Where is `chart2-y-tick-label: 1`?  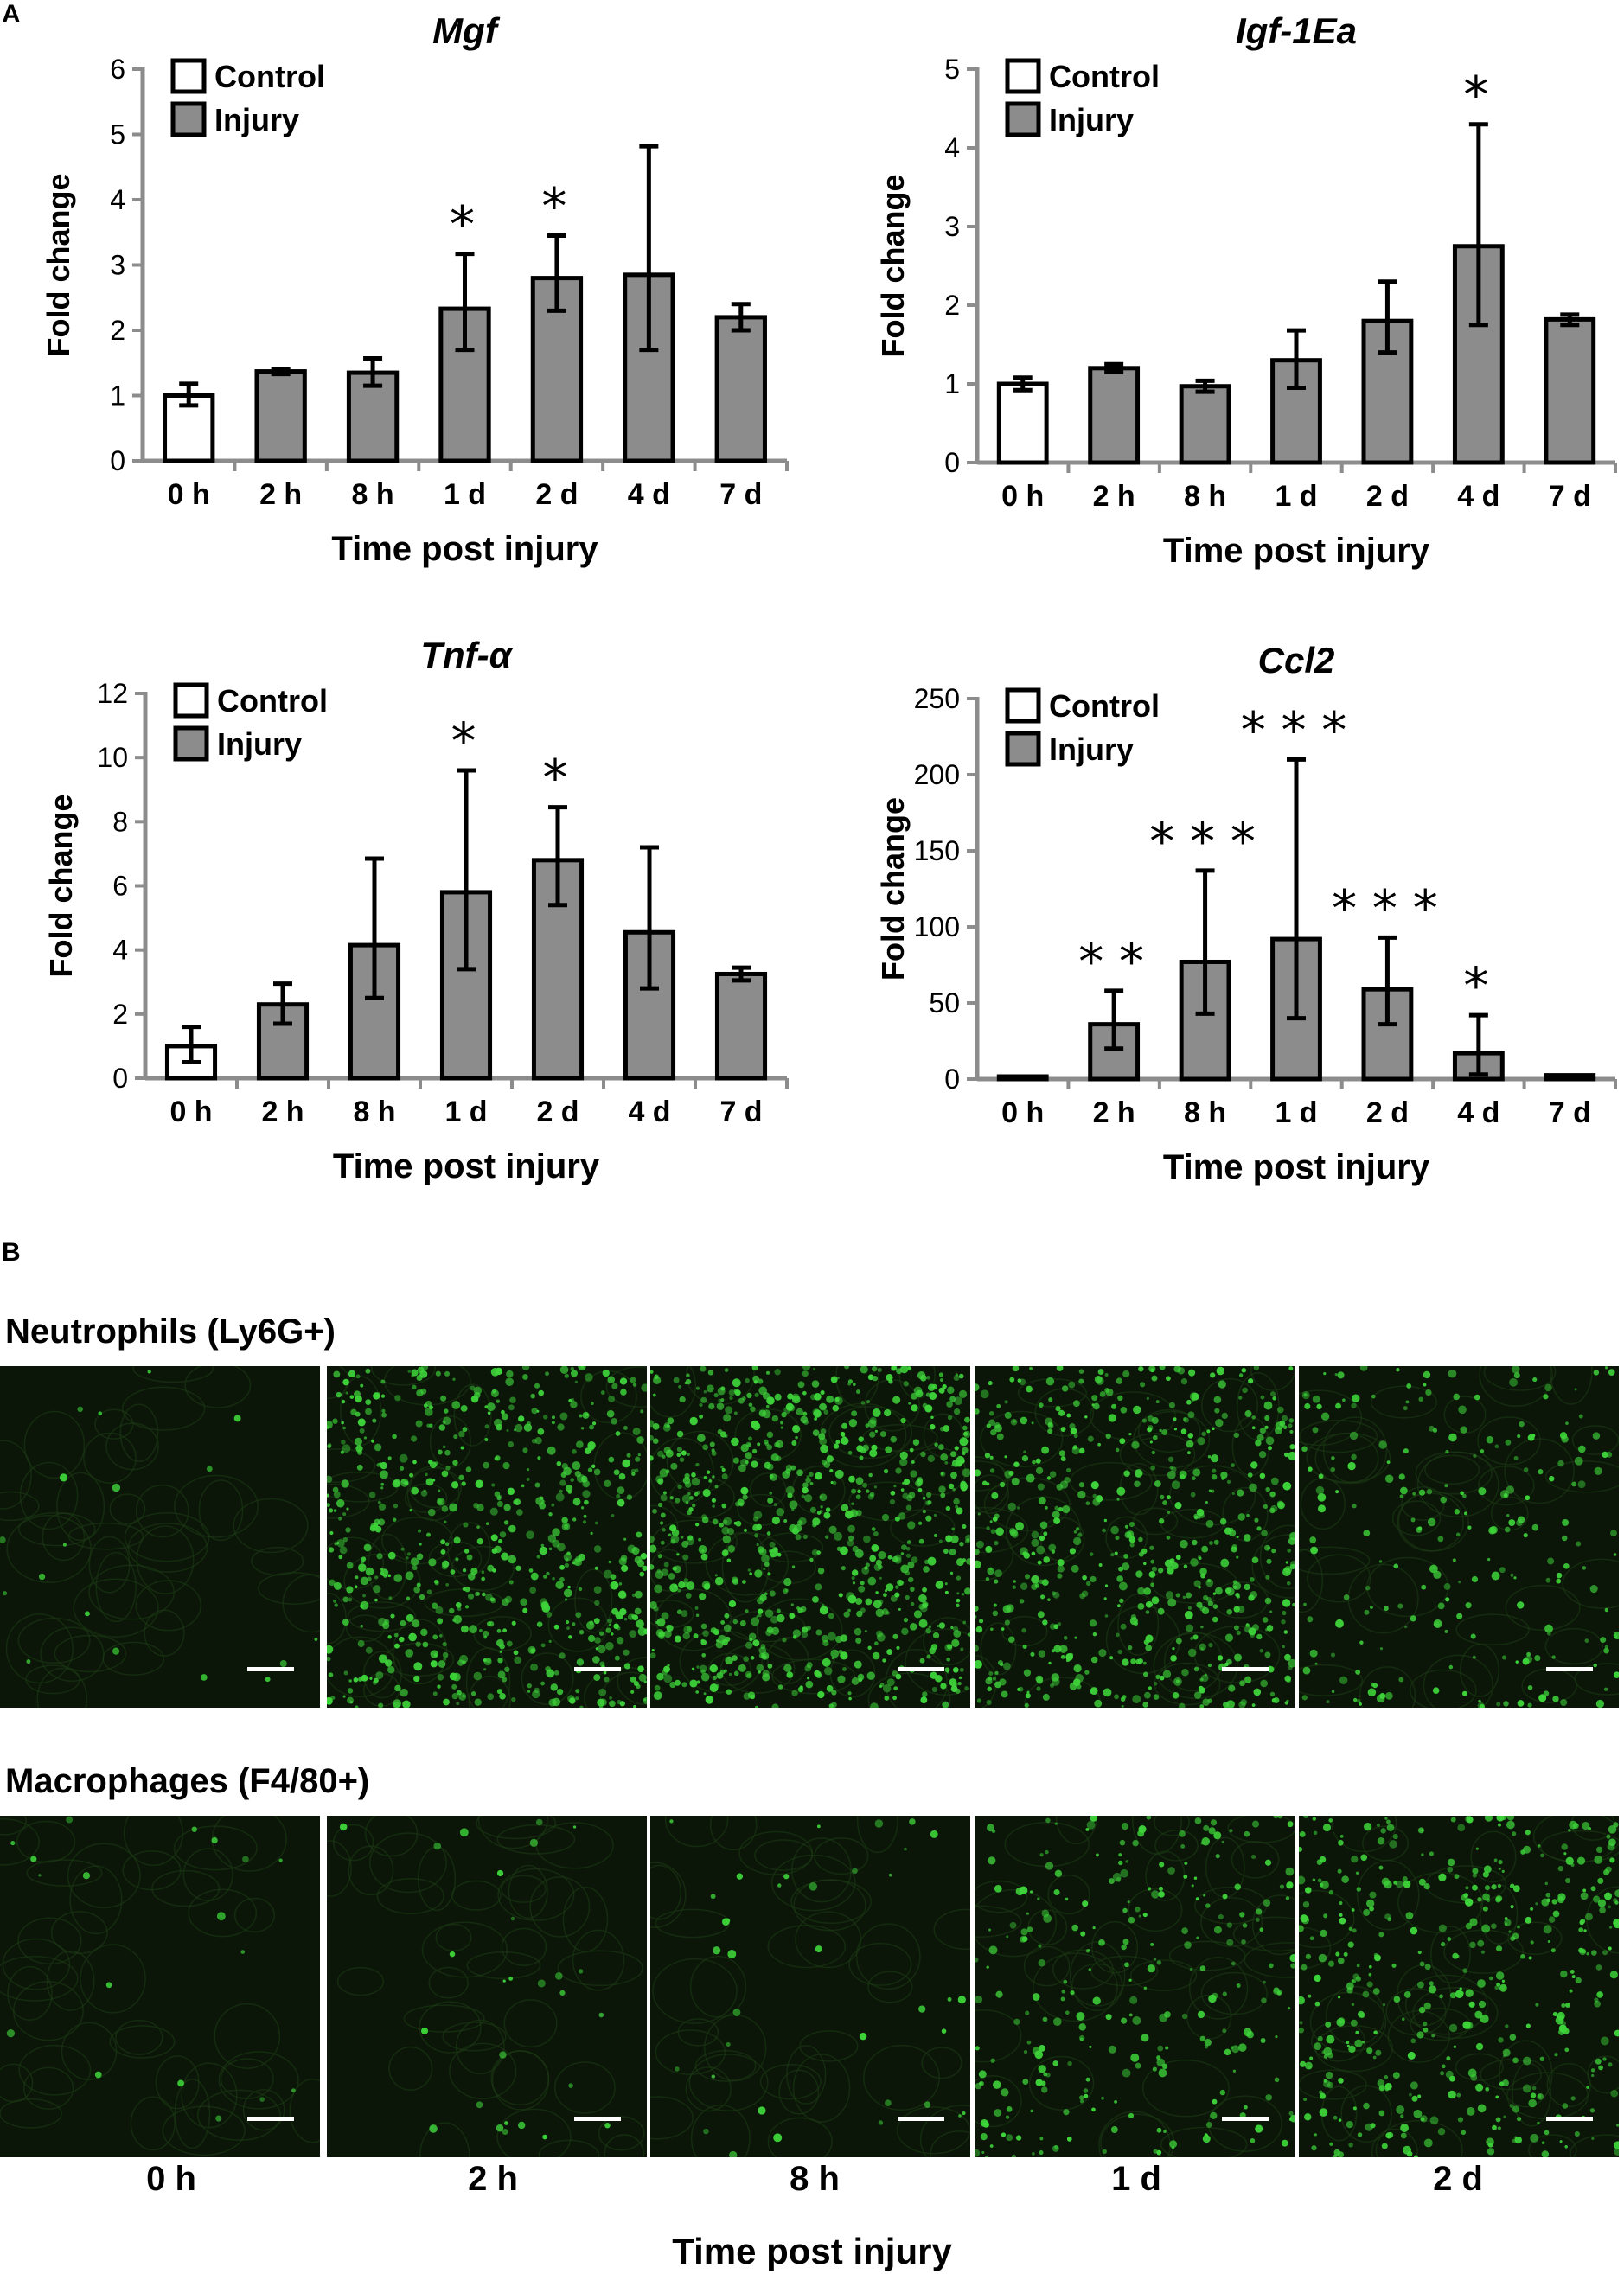 chart2-y-tick-label: 1 is located at coordinates (952, 383).